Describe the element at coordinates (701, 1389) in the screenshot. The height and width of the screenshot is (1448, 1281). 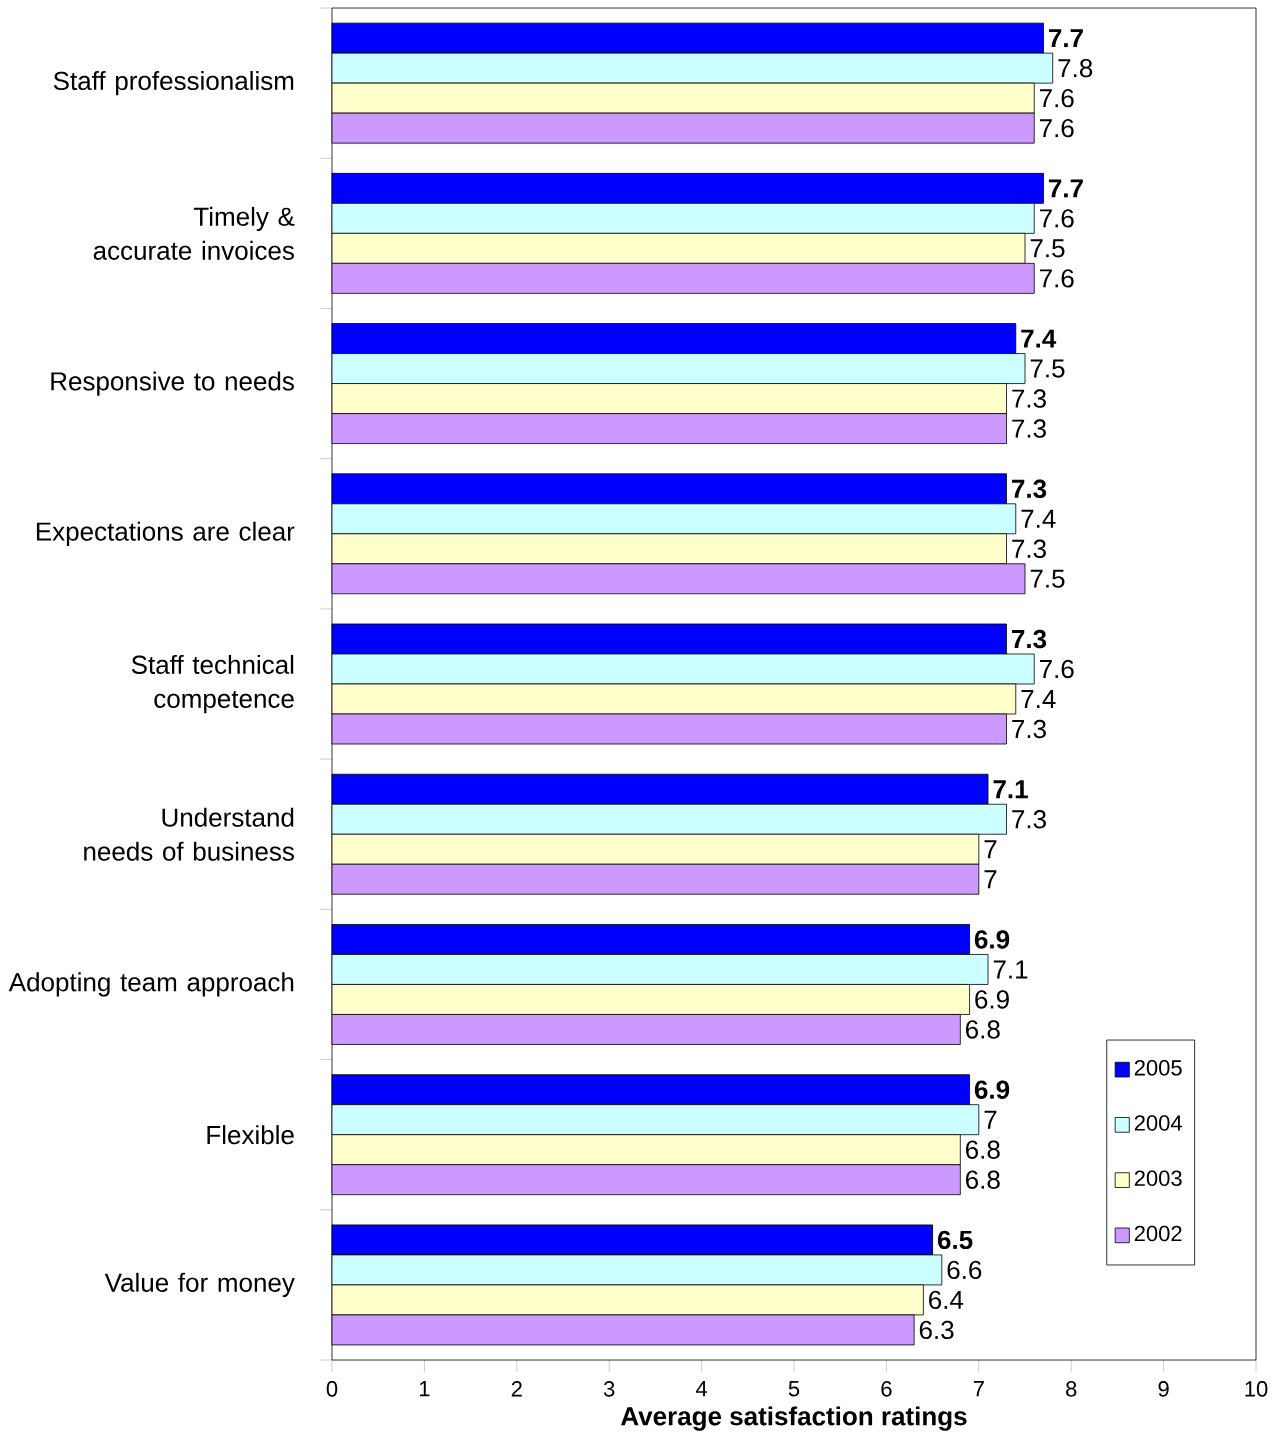
I see `x-tick-label: 4` at that location.